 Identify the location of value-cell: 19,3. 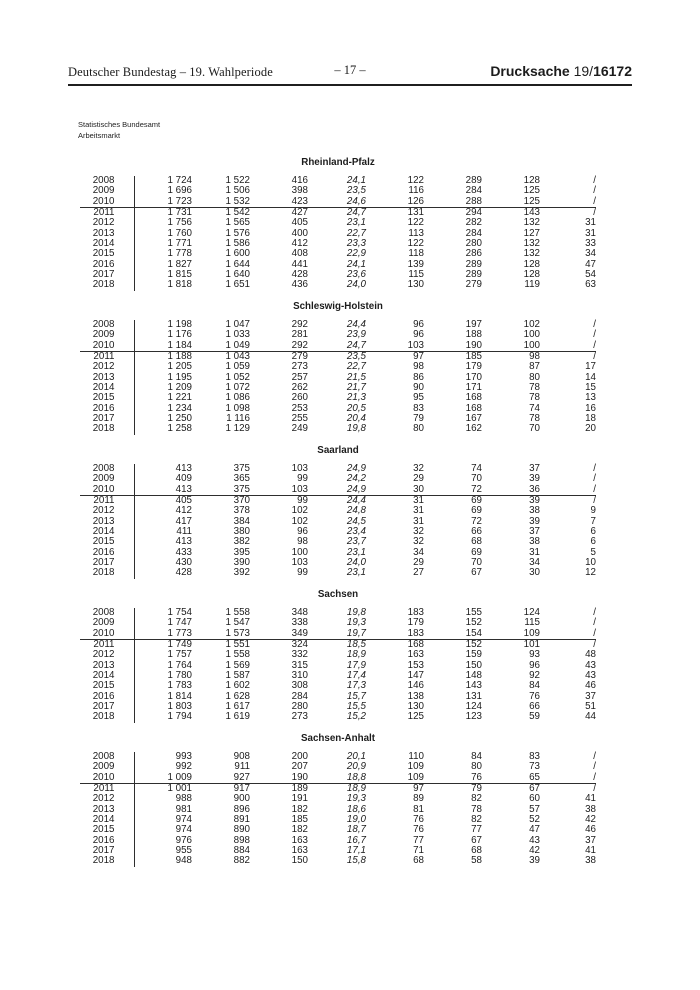
(356, 623).